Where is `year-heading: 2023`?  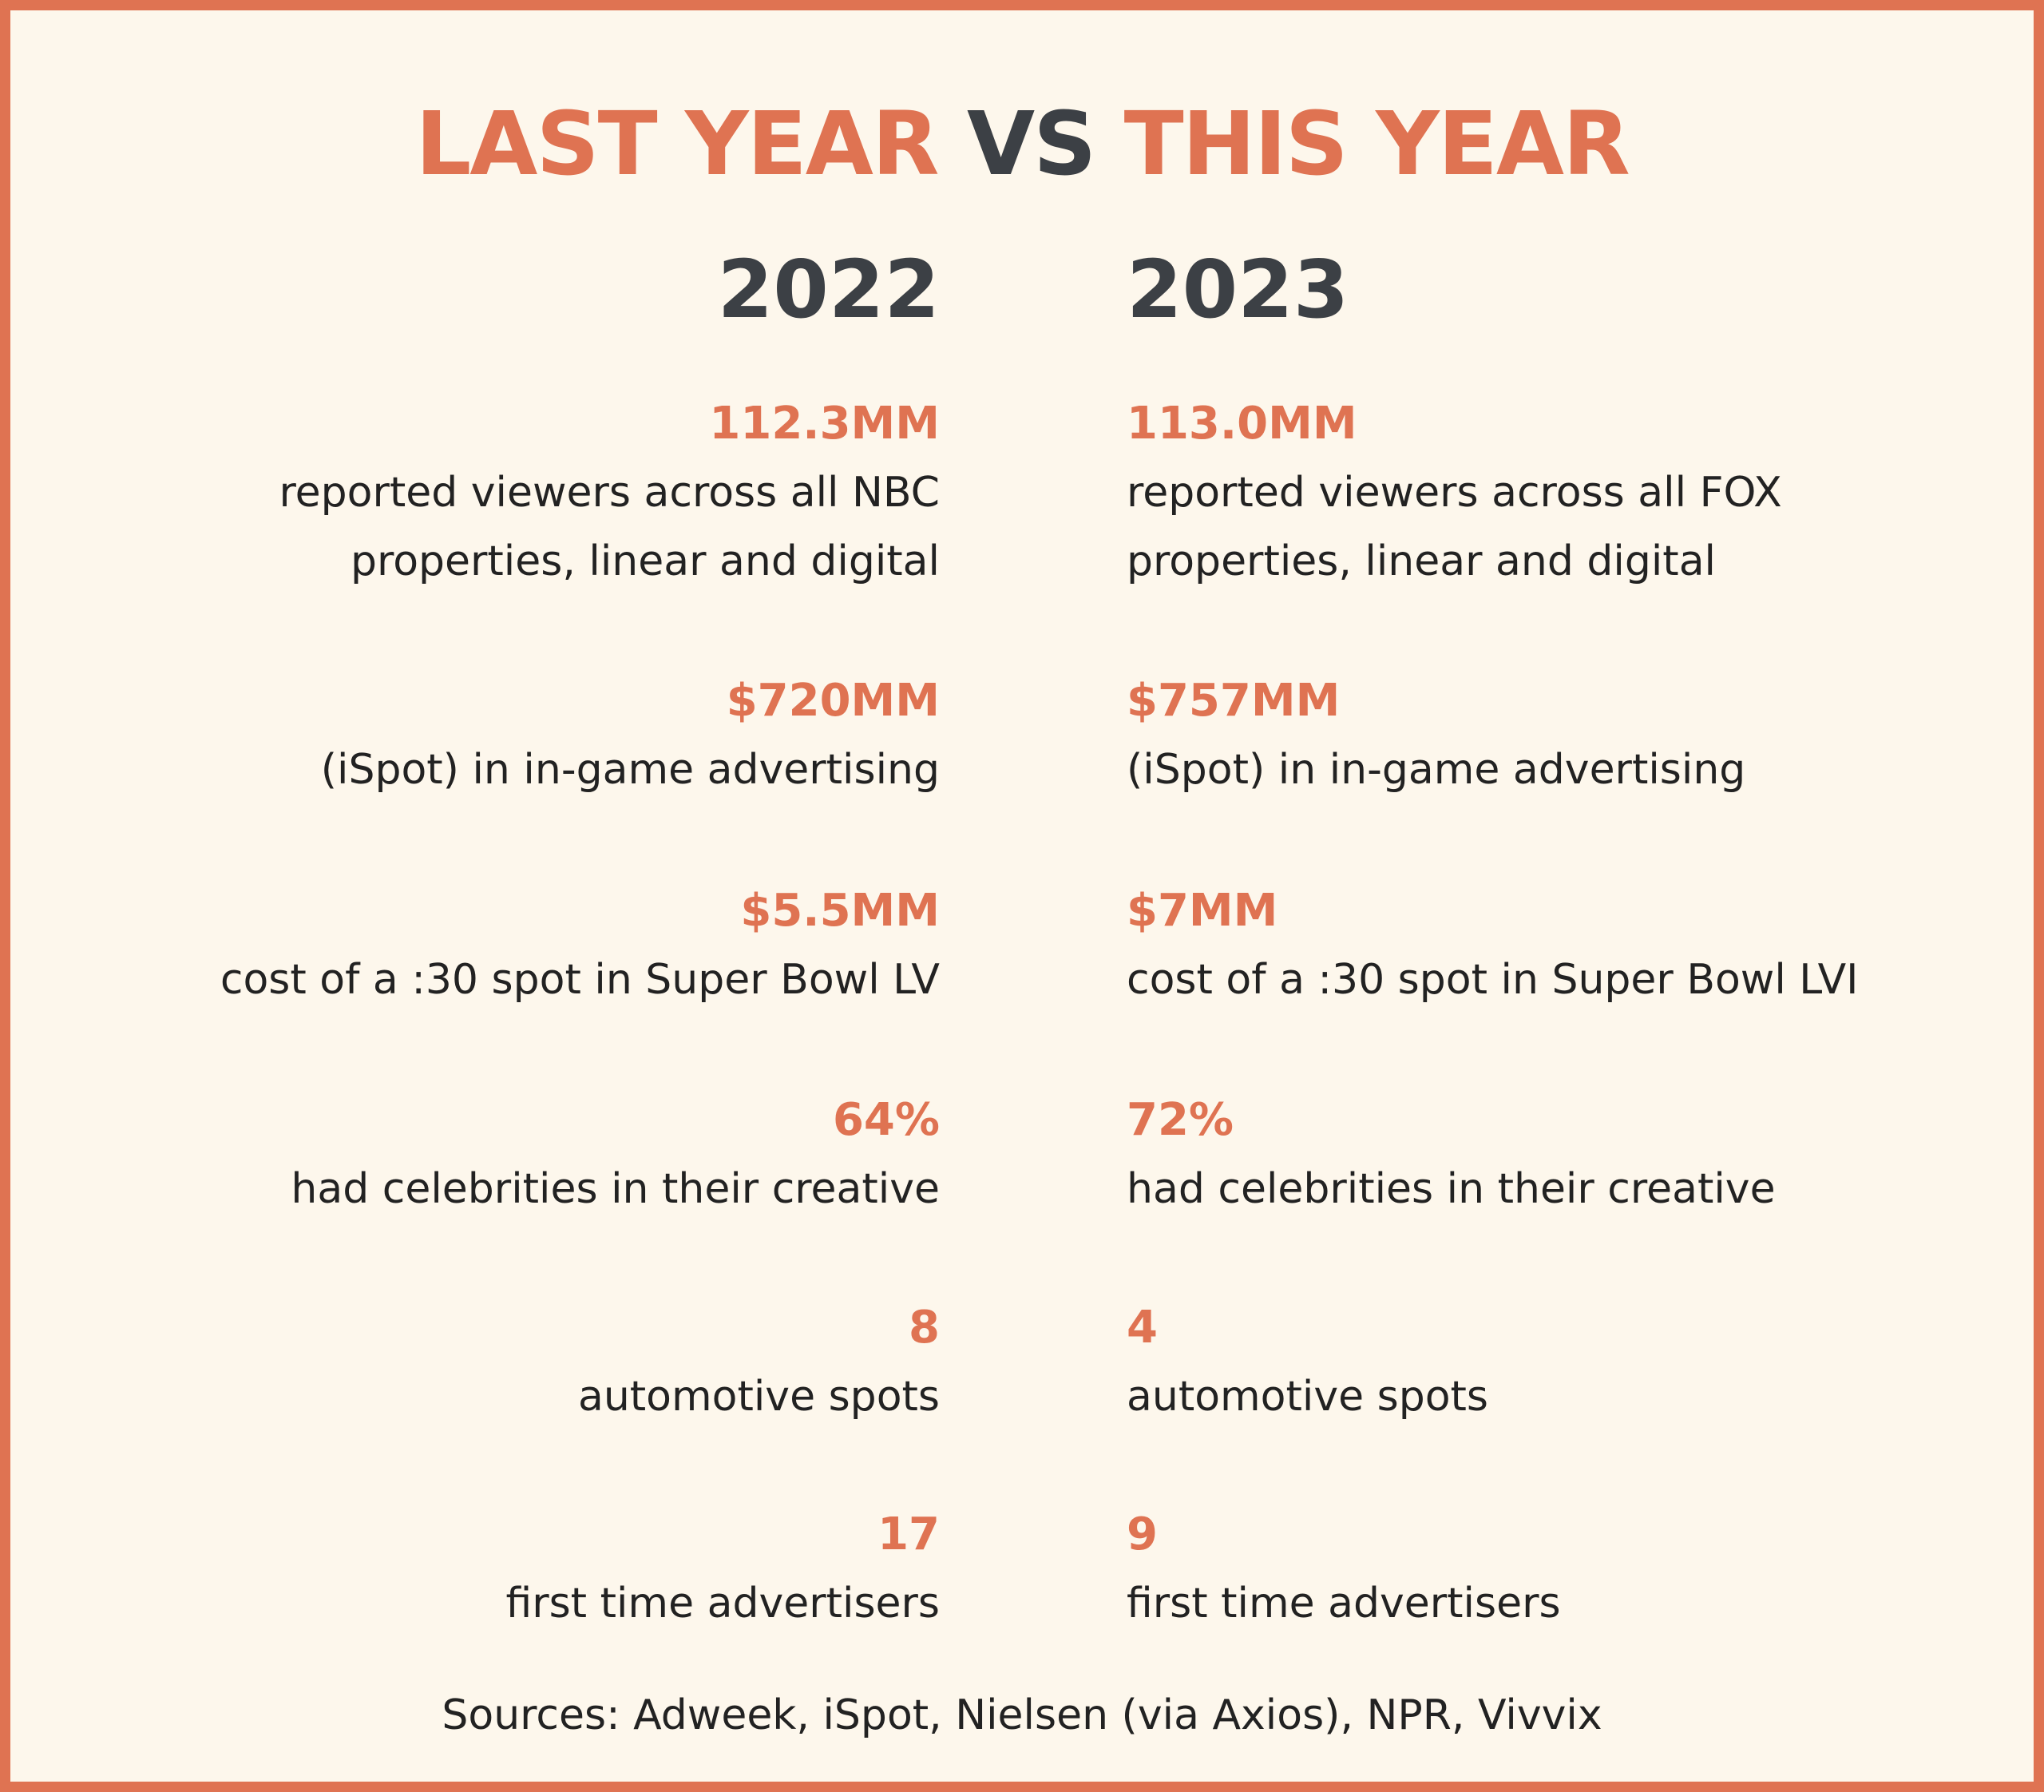 year-heading: 2023 is located at coordinates (1238, 289).